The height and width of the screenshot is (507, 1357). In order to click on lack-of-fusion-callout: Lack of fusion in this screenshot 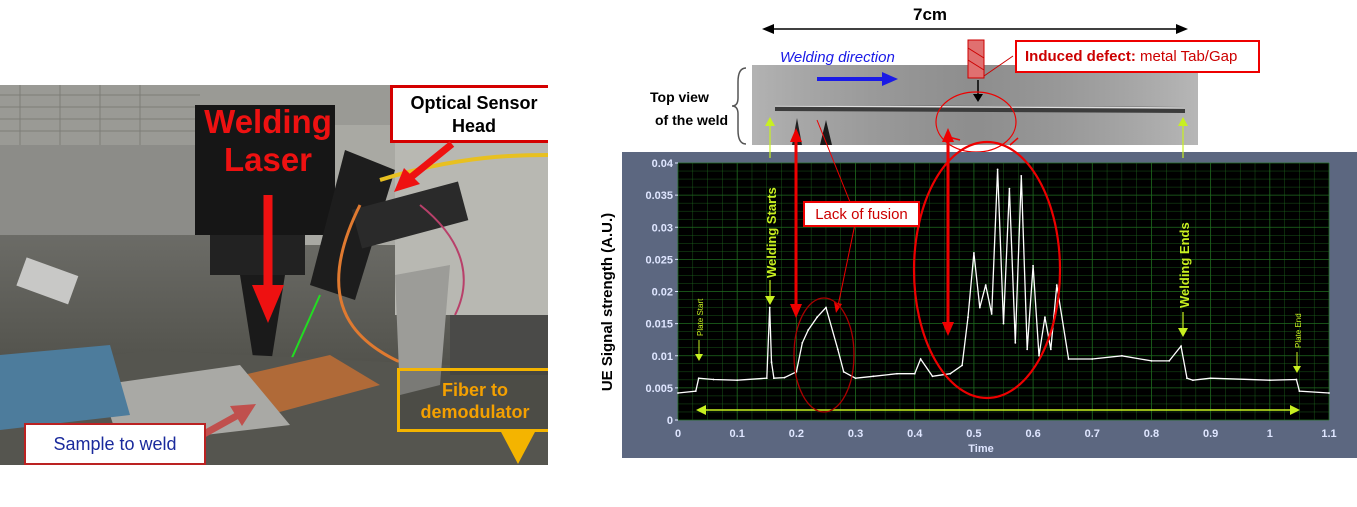, I will do `click(861, 214)`.